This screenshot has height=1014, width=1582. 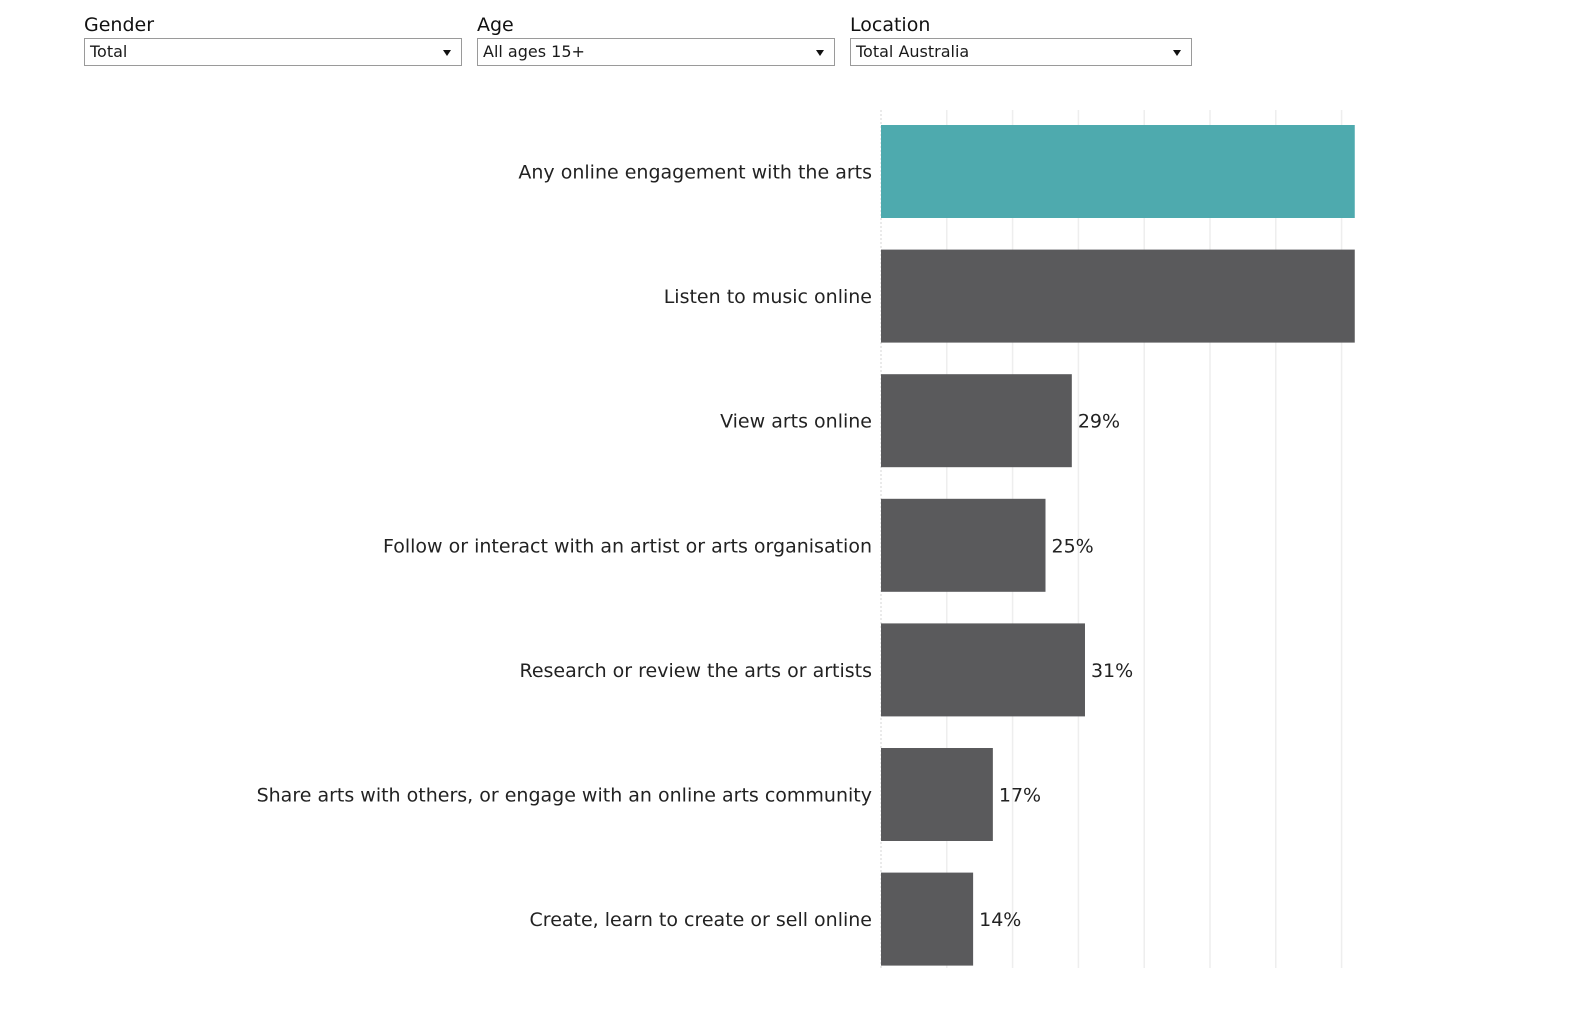 I want to click on location-select: Total Australia, so click(x=1021, y=52).